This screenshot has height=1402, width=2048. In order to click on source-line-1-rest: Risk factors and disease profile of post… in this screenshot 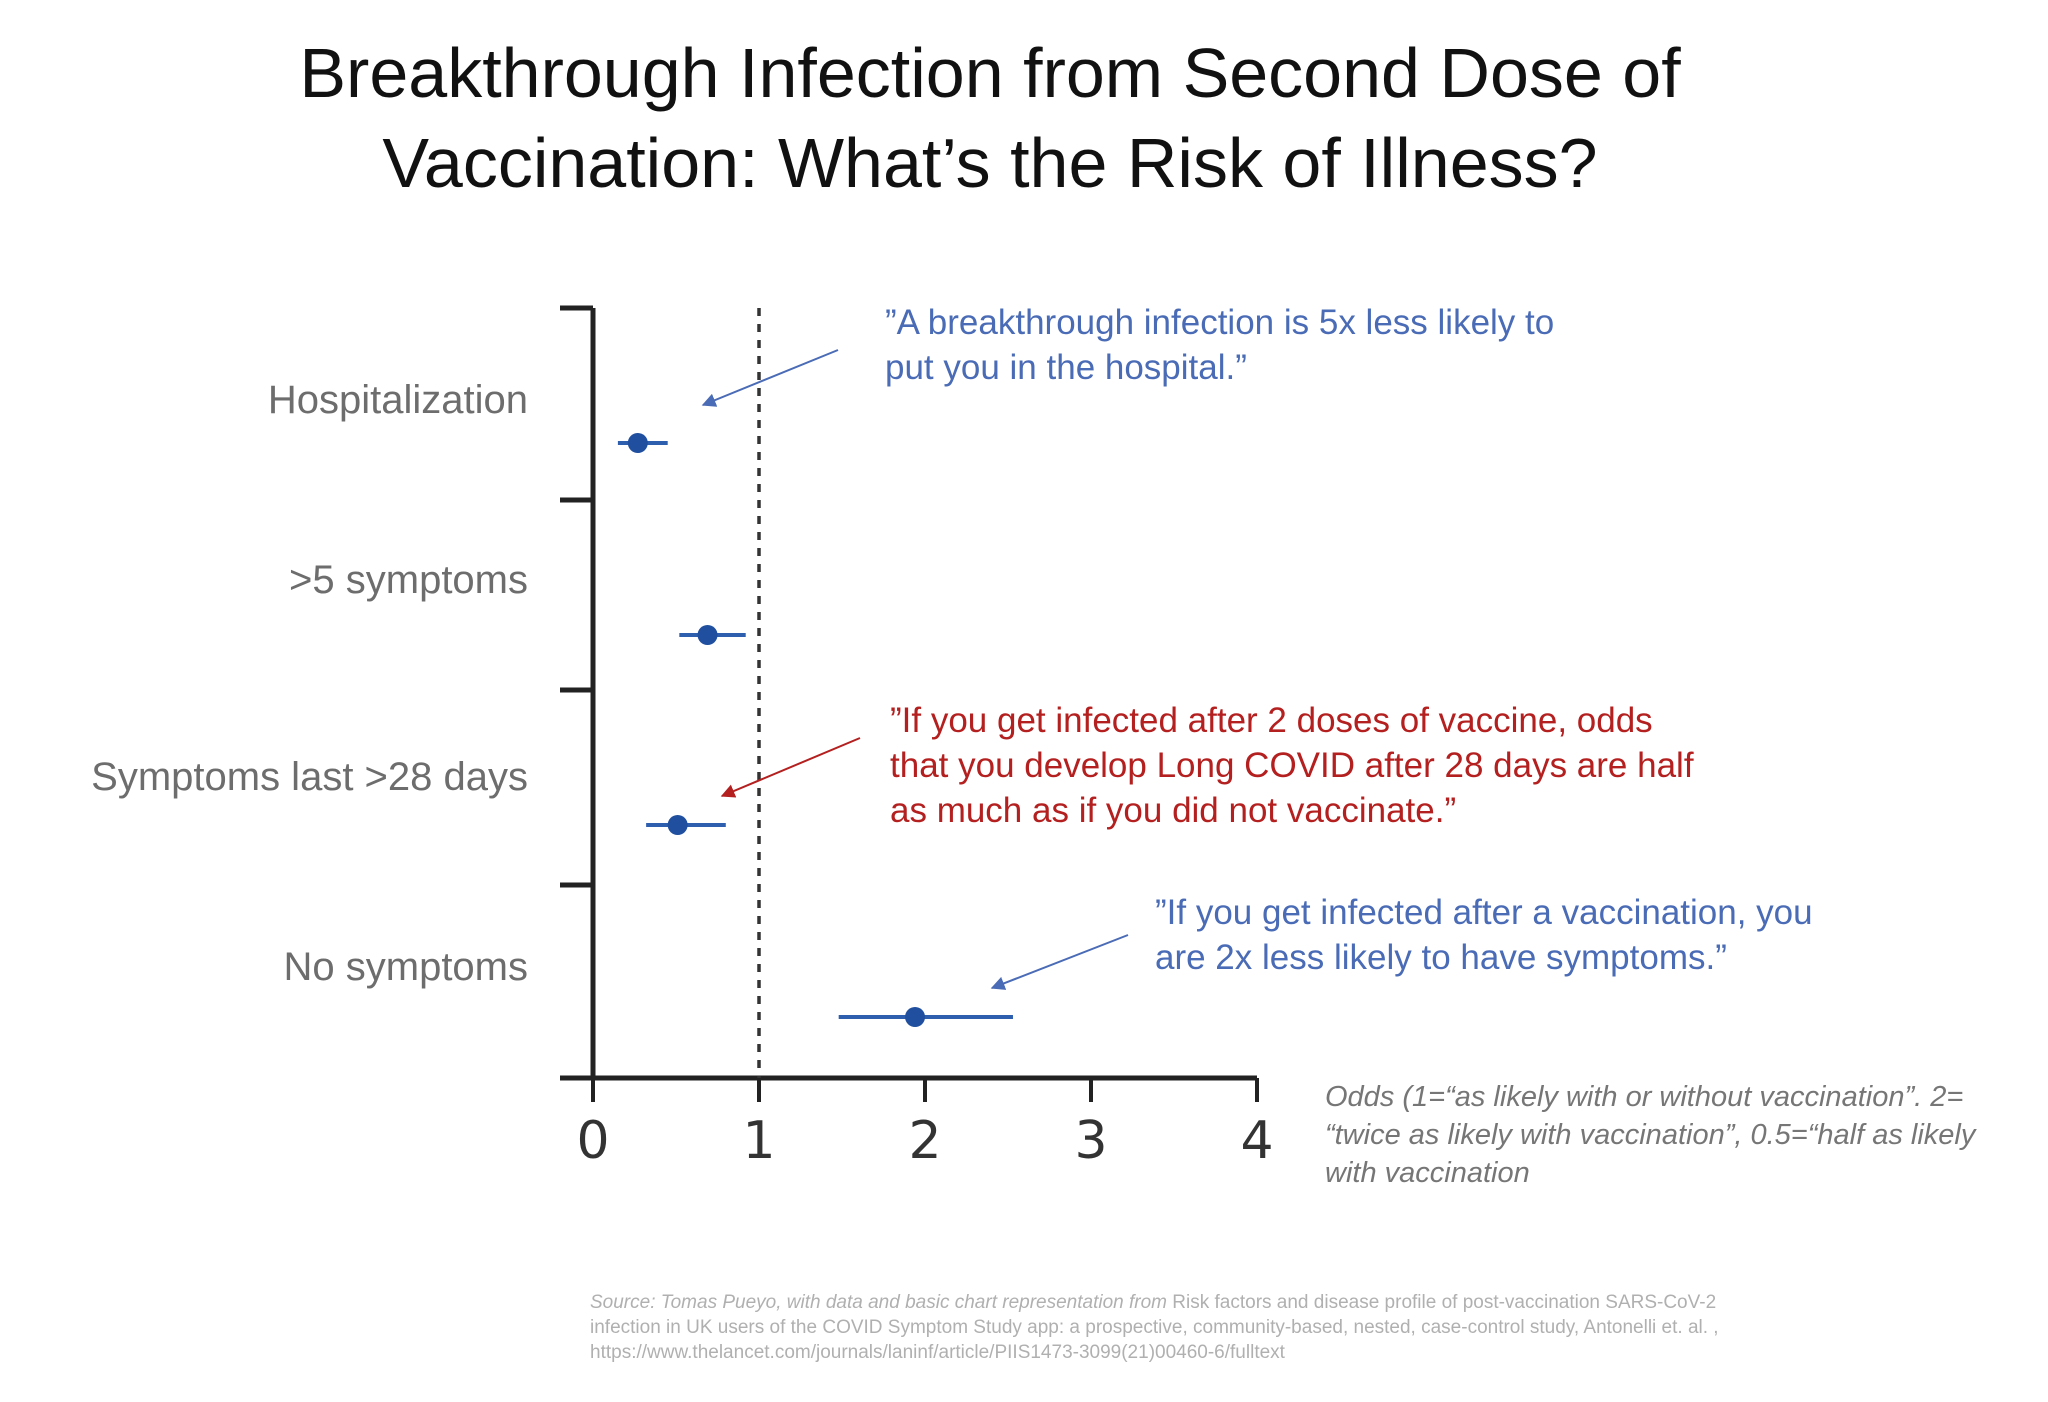, I will do `click(1442, 1302)`.